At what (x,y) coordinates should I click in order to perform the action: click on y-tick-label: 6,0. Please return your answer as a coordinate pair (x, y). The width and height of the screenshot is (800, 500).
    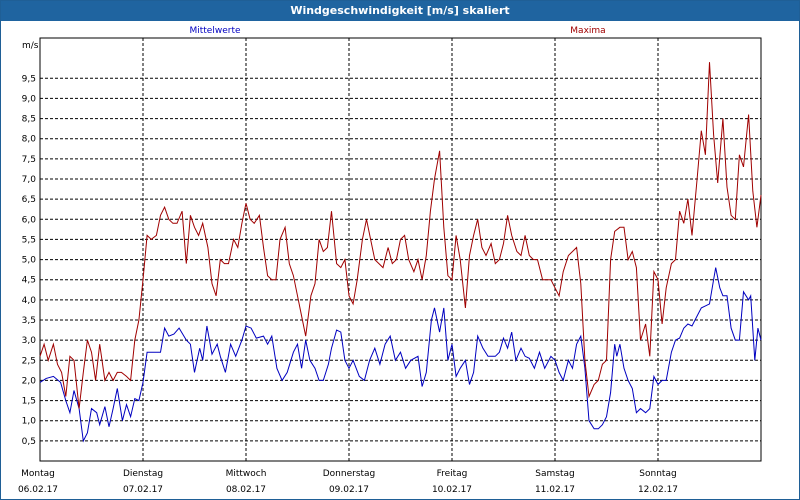
    Looking at the image, I should click on (29, 220).